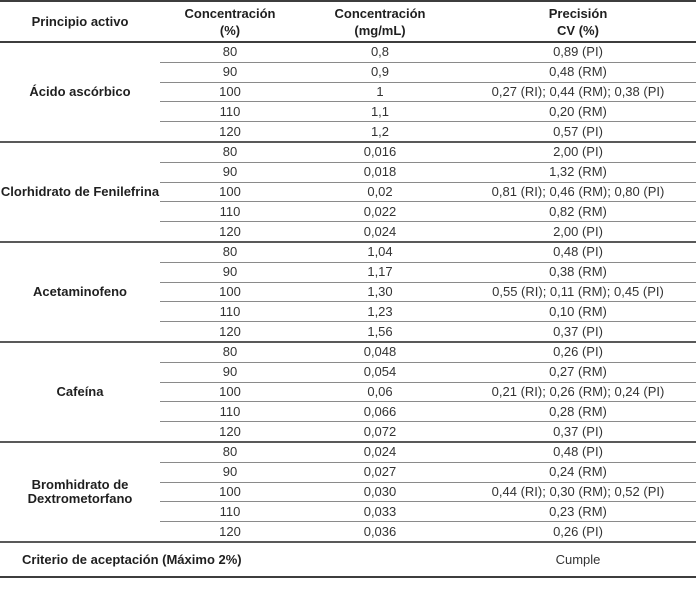 The image size is (696, 602). Describe the element at coordinates (578, 472) in the screenshot. I see `precision-cv-cell: 0,24 (RM)` at that location.